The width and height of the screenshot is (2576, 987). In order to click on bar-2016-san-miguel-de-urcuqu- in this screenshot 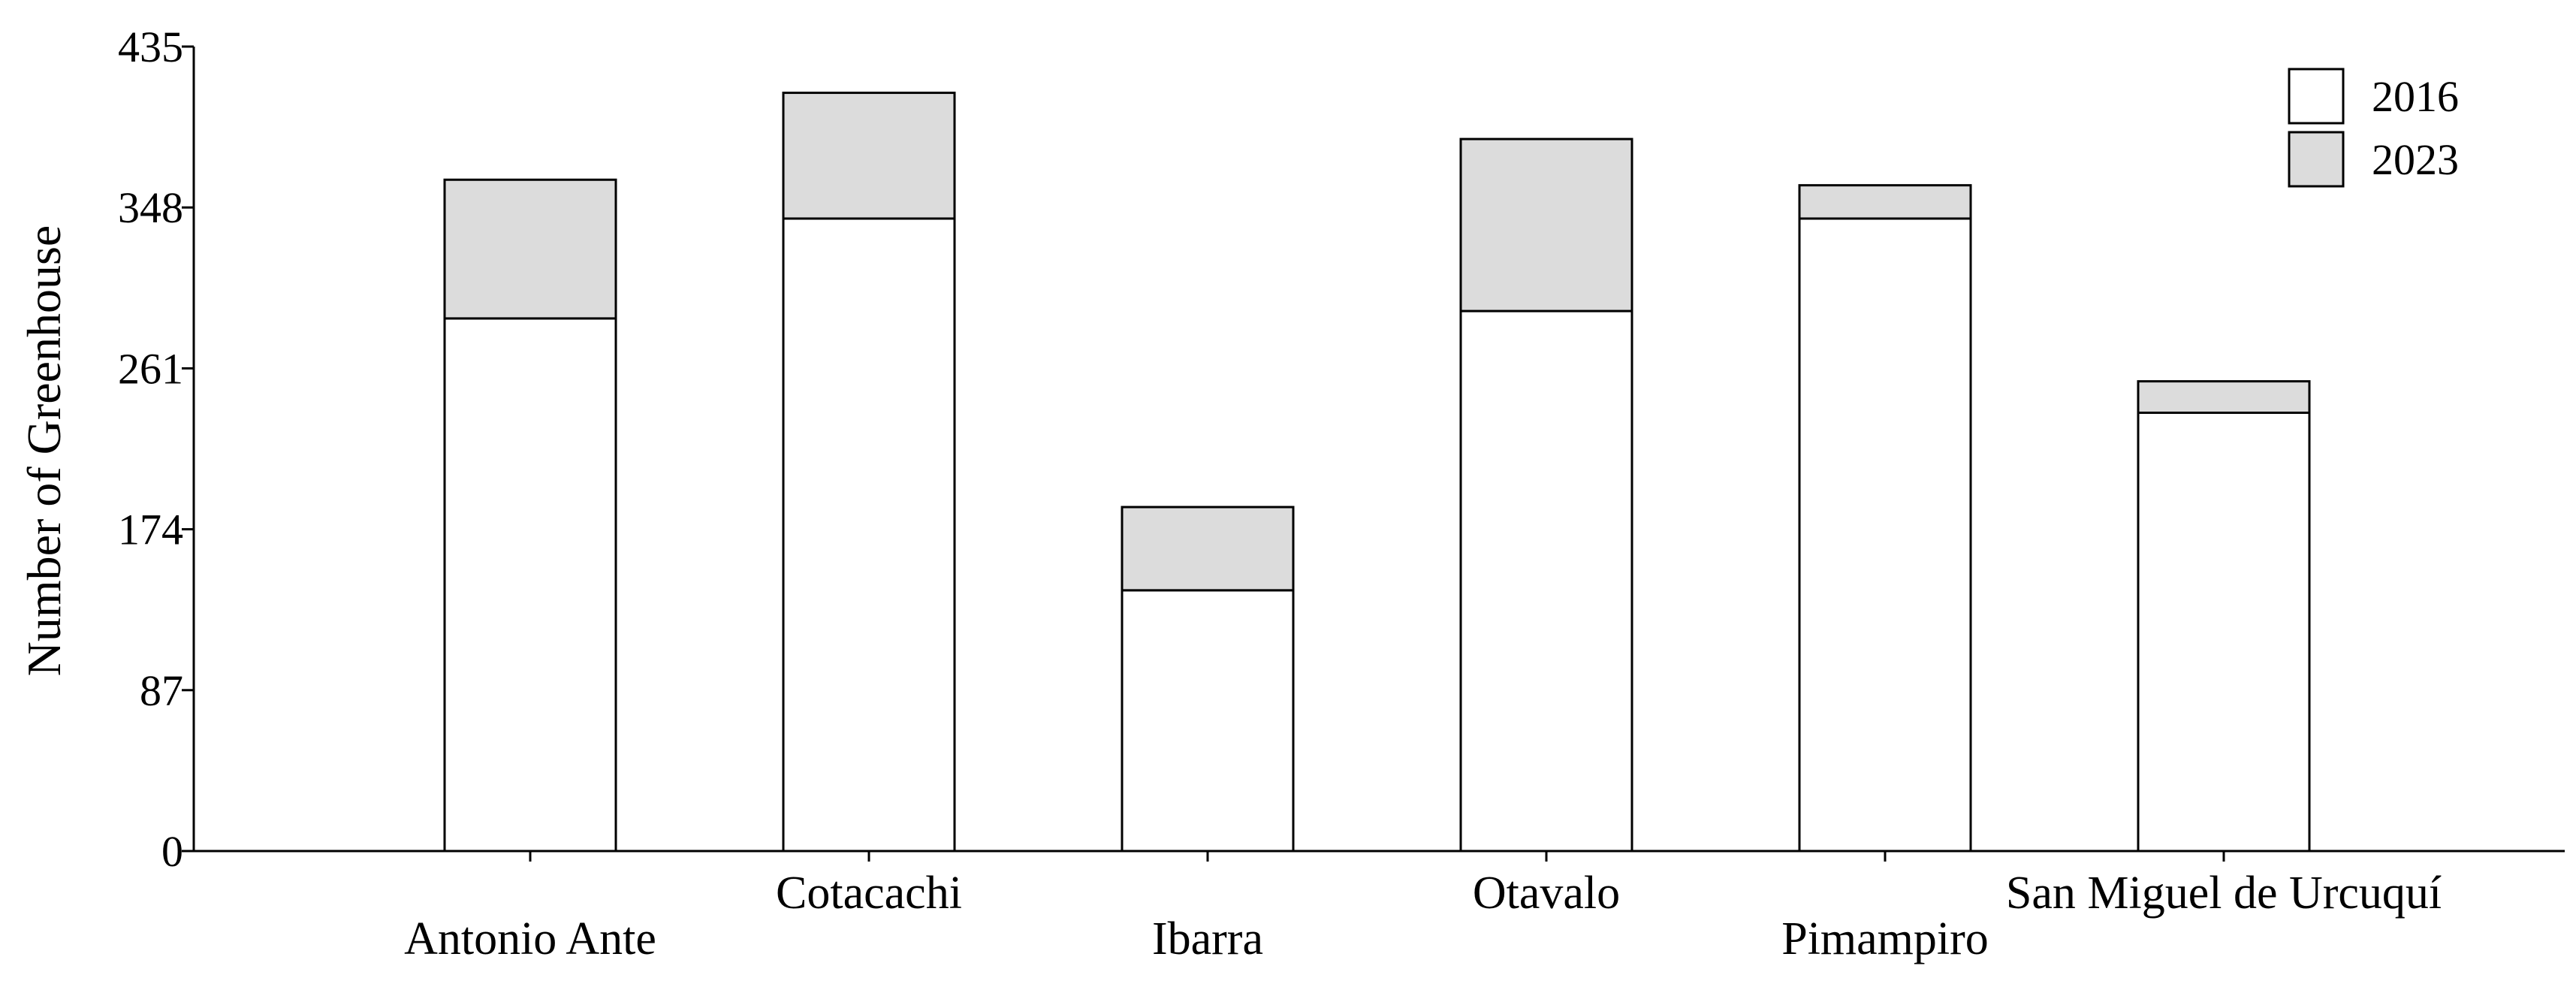, I will do `click(2224, 632)`.